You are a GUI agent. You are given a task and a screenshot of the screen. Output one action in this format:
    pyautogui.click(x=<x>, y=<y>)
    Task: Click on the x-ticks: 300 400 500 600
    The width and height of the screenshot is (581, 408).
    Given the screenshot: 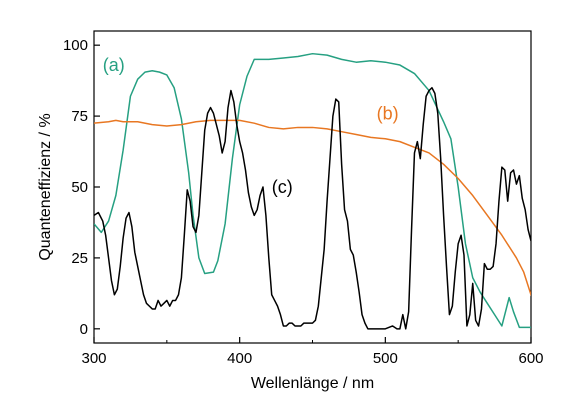 What is the action you would take?
    pyautogui.click(x=312, y=352)
    